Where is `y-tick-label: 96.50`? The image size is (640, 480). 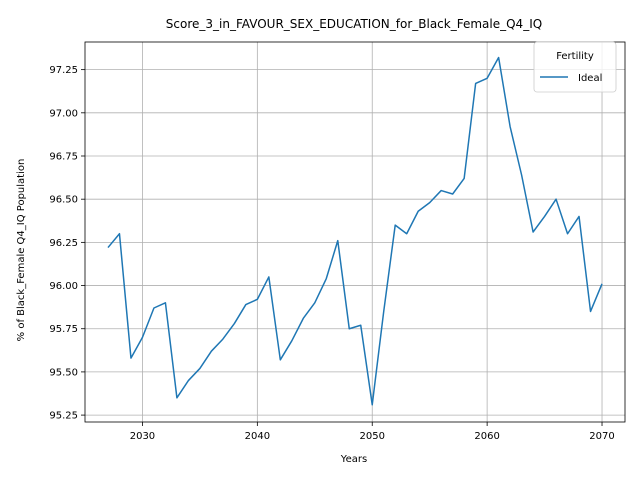 y-tick-label: 96.50 is located at coordinates (63, 200).